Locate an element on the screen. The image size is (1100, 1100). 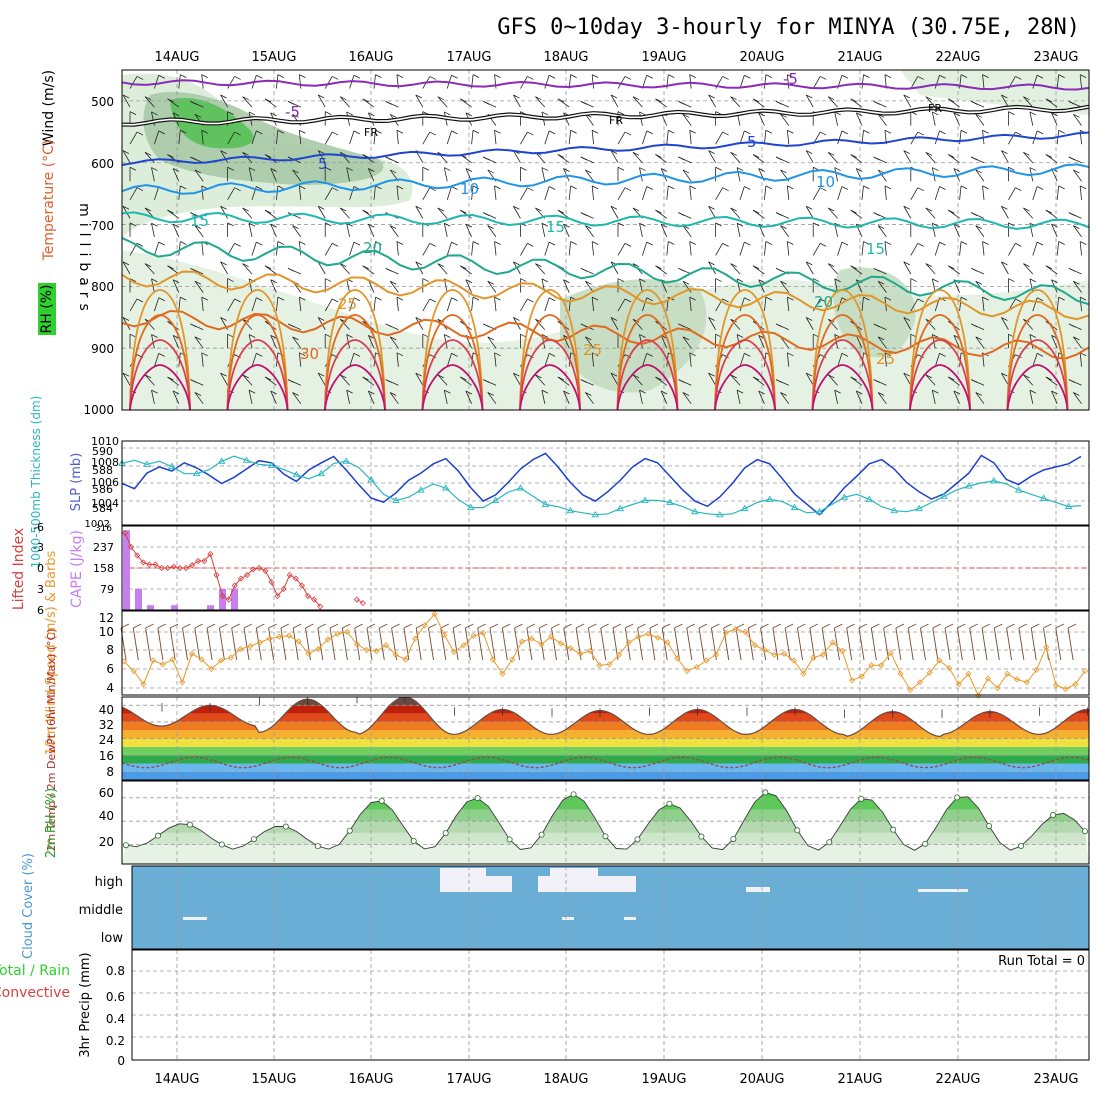
date-label-bottom: 15AUG is located at coordinates (273, 1079).